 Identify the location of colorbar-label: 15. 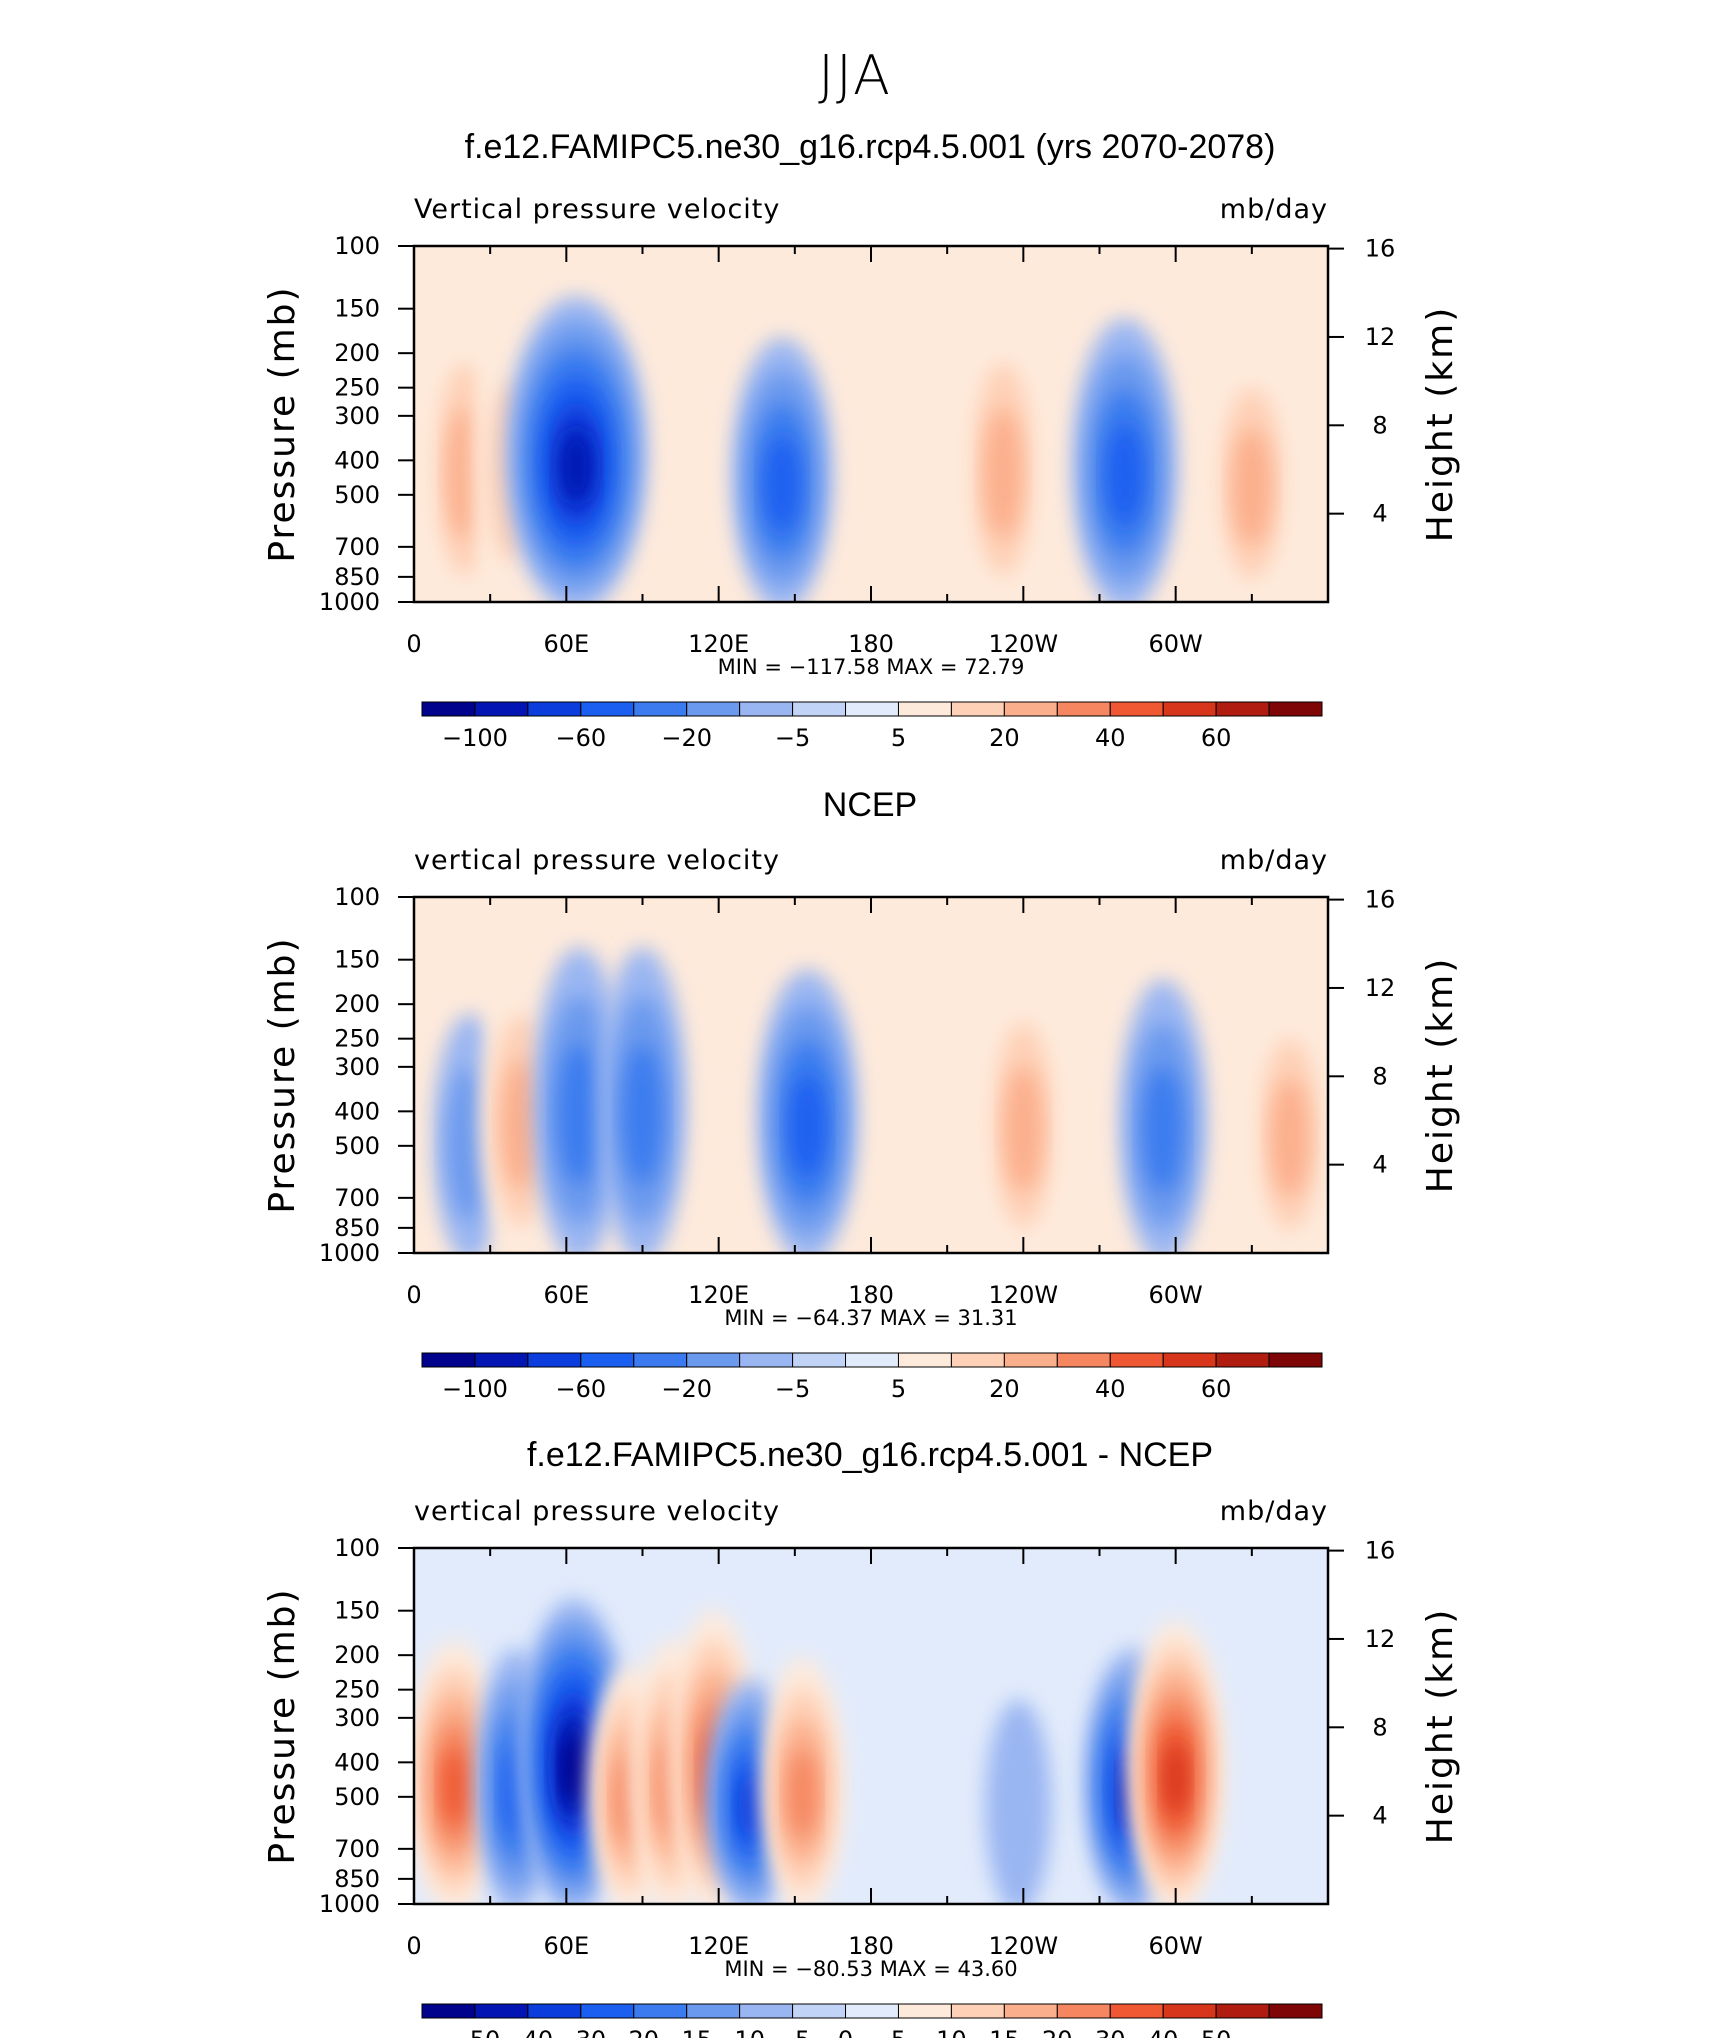
(1004, 2032).